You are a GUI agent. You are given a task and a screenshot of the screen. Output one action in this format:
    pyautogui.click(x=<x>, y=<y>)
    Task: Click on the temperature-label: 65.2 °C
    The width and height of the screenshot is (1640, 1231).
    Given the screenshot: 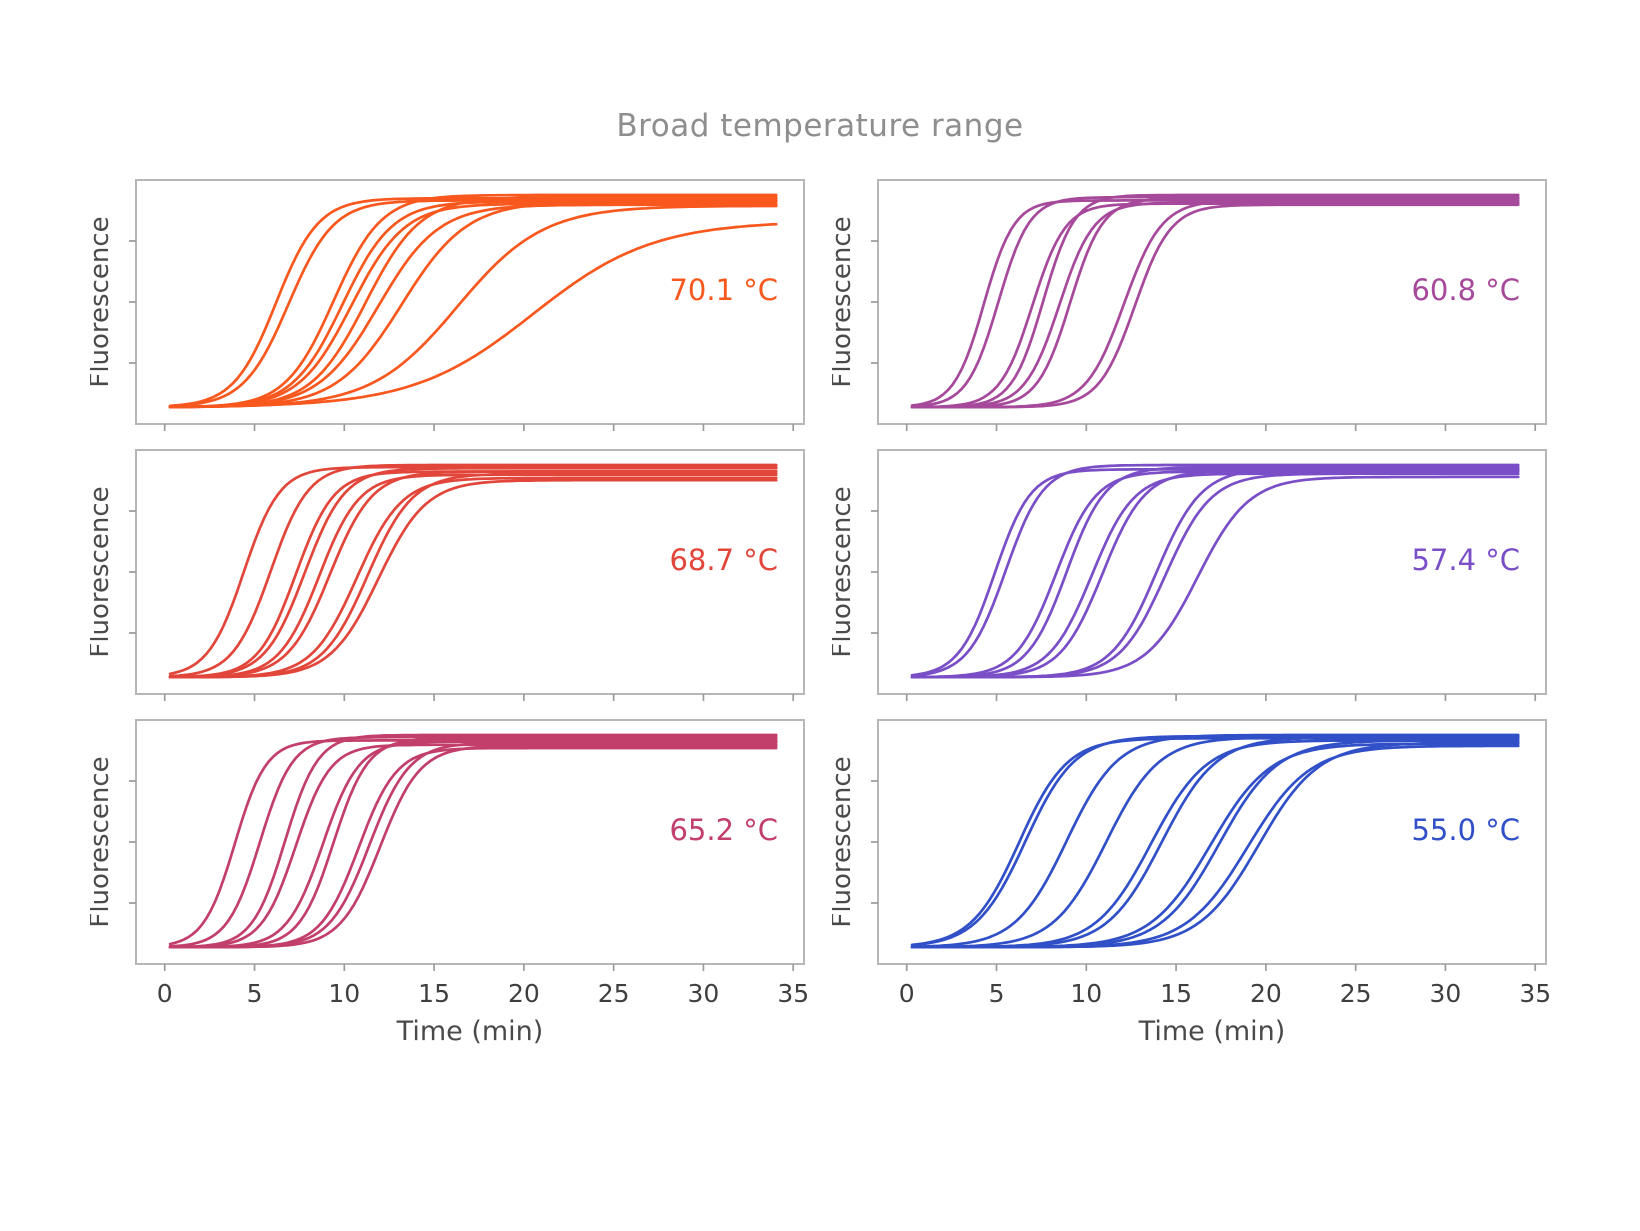 What is the action you would take?
    pyautogui.click(x=723, y=830)
    